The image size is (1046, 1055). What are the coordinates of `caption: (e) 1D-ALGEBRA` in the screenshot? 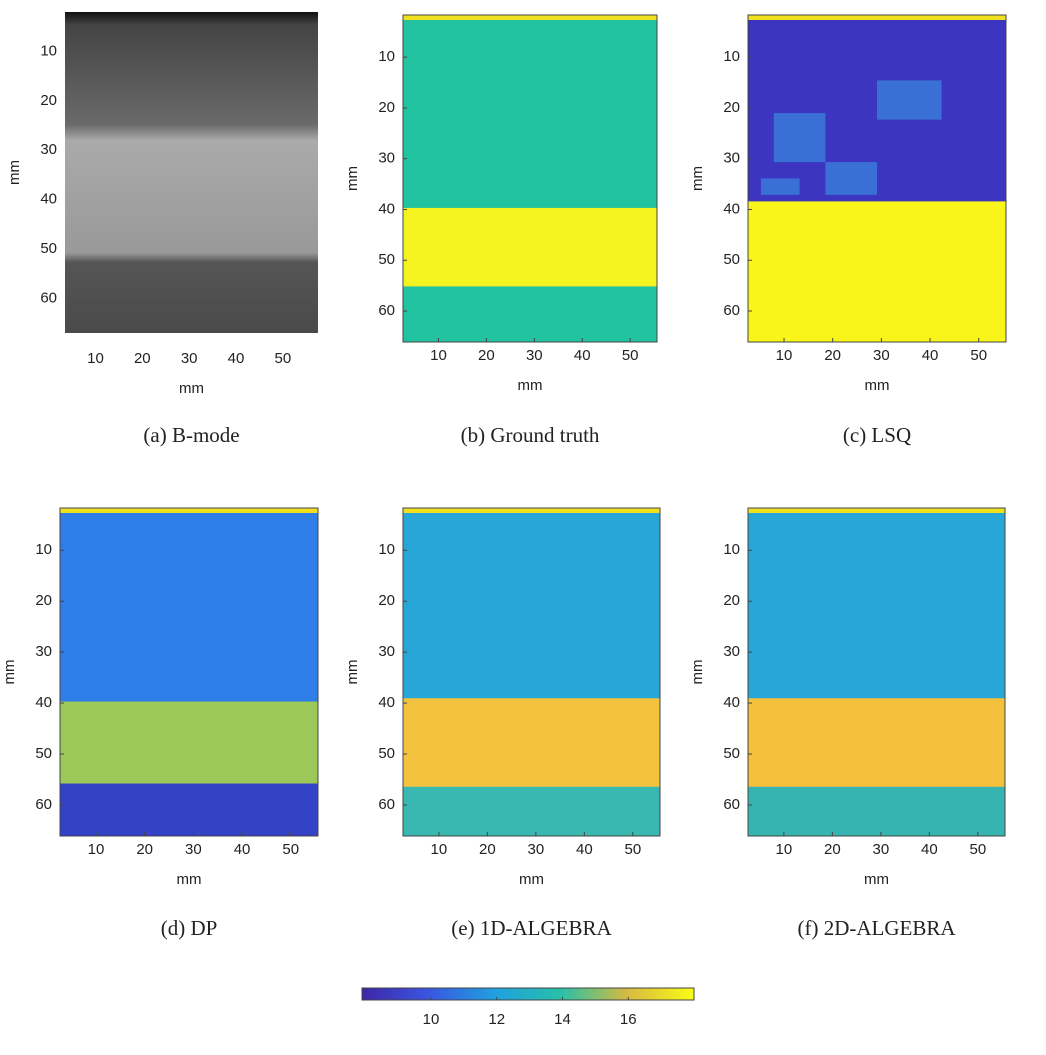 It's located at (531, 928).